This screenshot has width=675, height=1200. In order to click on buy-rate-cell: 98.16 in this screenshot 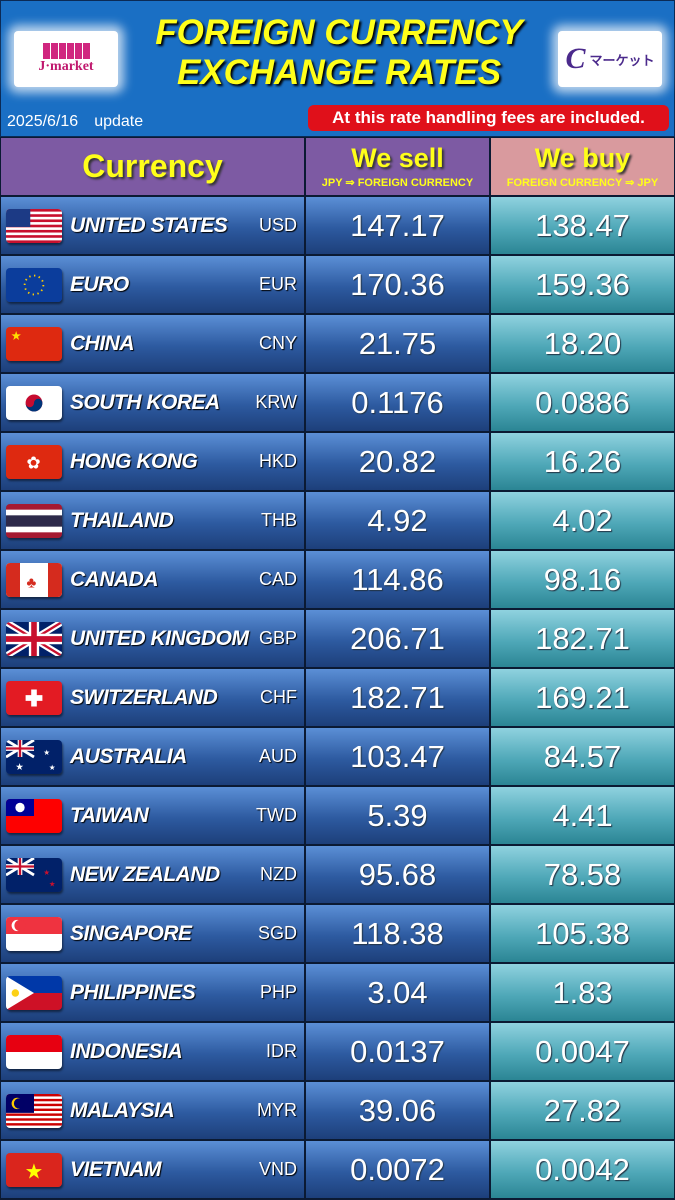, I will do `click(582, 579)`.